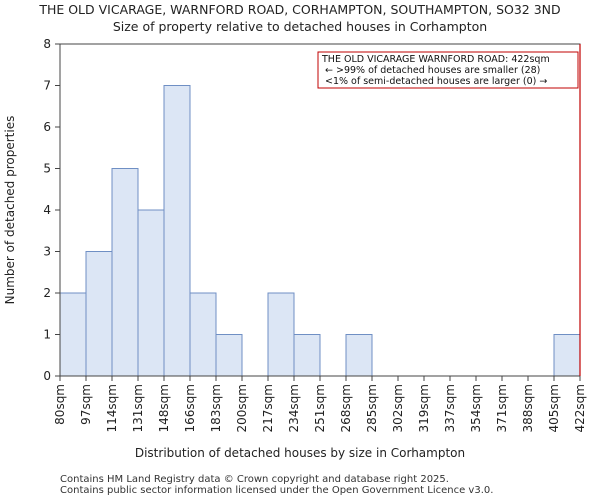 The height and width of the screenshot is (500, 600). Describe the element at coordinates (372, 408) in the screenshot. I see `x-tick-label: 285sqm` at that location.